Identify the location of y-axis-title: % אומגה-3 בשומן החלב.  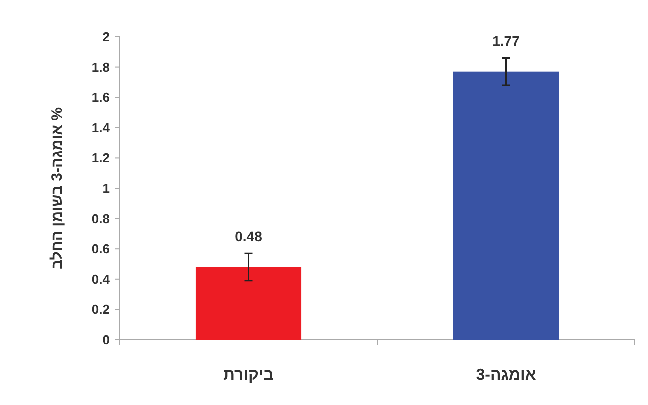
(57, 188).